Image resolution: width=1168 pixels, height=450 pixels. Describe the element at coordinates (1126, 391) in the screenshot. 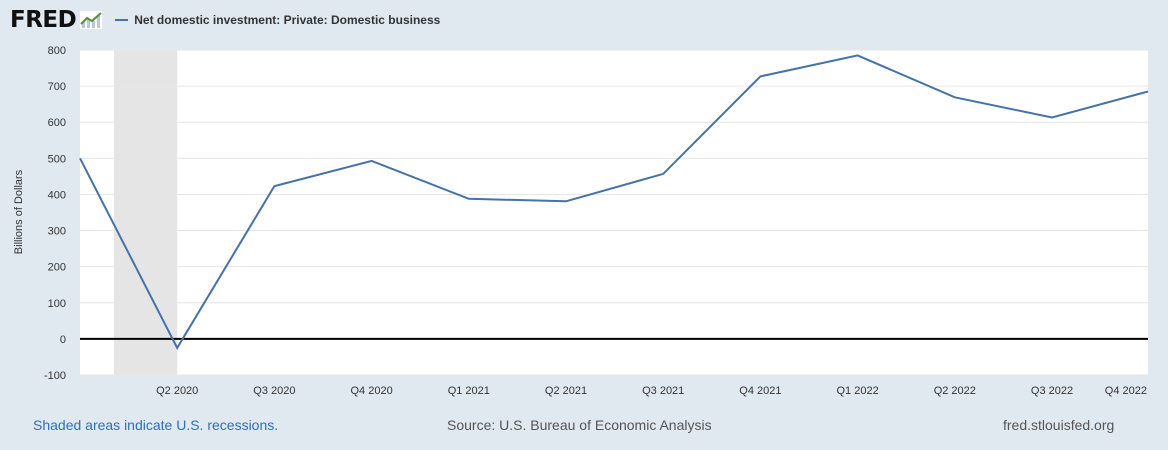

I see `x-tick-label: Q4 2022` at that location.